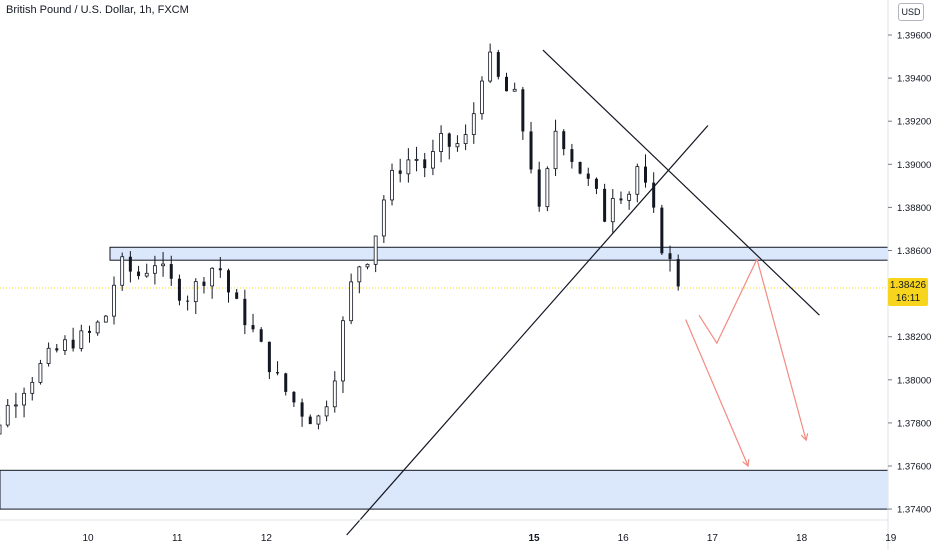 This screenshot has height=550, width=932. I want to click on current-price-badge: 1.38426 16:11, so click(908, 292).